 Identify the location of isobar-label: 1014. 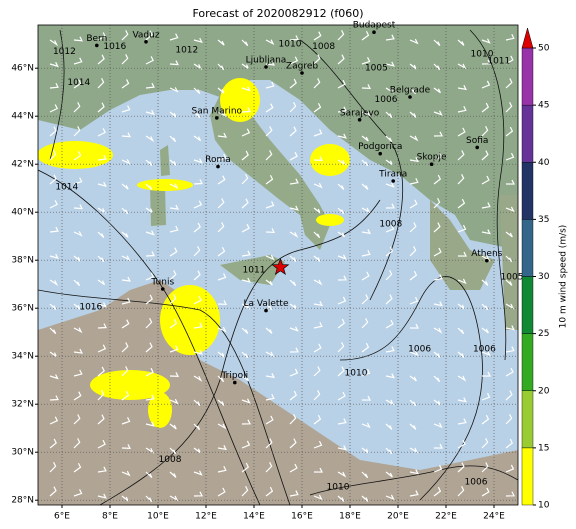
(66, 188).